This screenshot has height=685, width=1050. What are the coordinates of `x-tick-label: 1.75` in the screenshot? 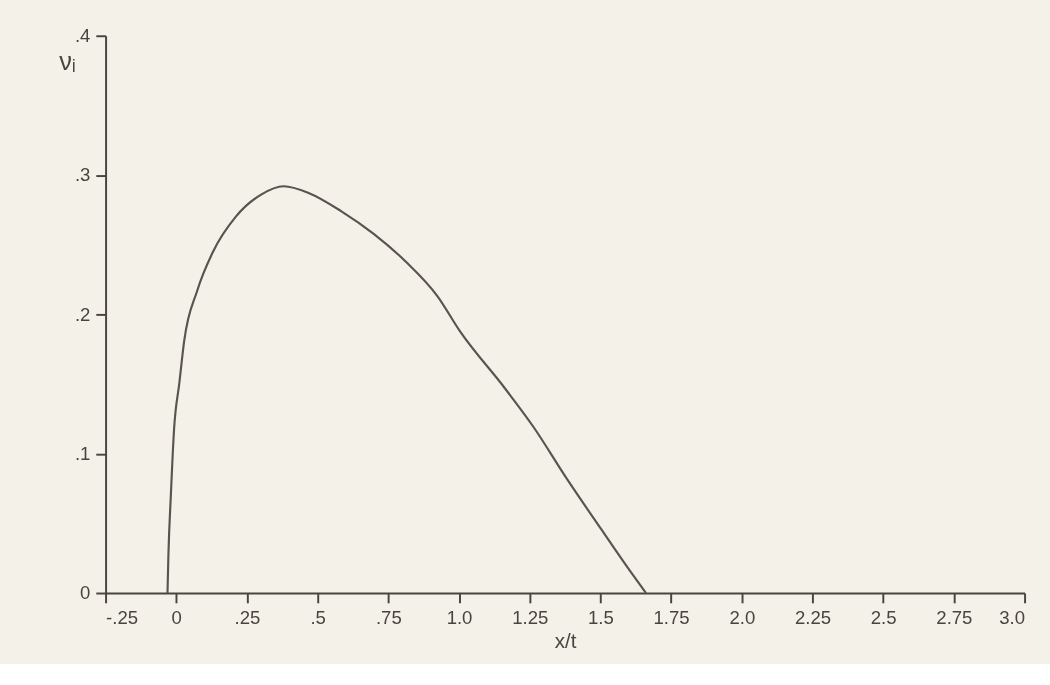 It's located at (671, 617).